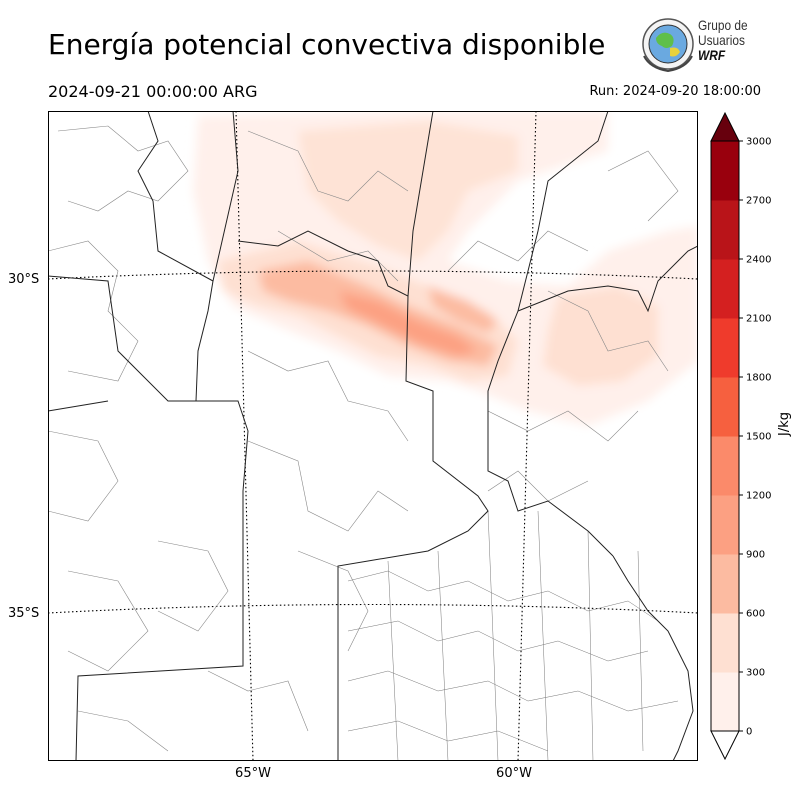 The height and width of the screenshot is (800, 800). What do you see at coordinates (675, 91) in the screenshot?
I see `run-time: Run: 2024-09-20 18:00:00` at bounding box center [675, 91].